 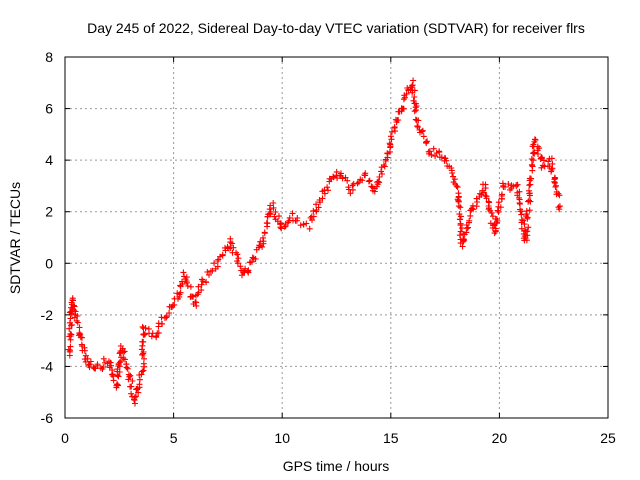 What do you see at coordinates (47, 315) in the screenshot?
I see `y-tick-label: -2` at bounding box center [47, 315].